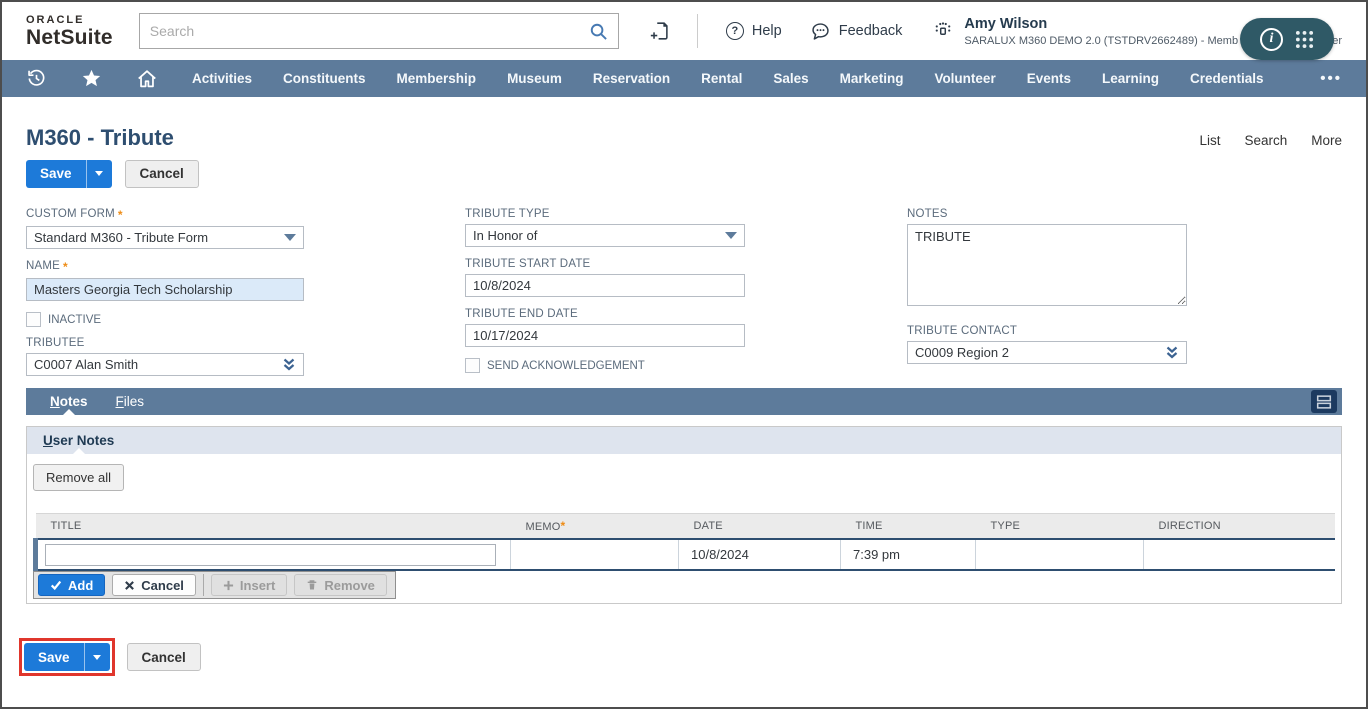 Image resolution: width=1368 pixels, height=709 pixels. Describe the element at coordinates (324, 78) in the screenshot. I see `nav-item-constituents: Constituents` at that location.